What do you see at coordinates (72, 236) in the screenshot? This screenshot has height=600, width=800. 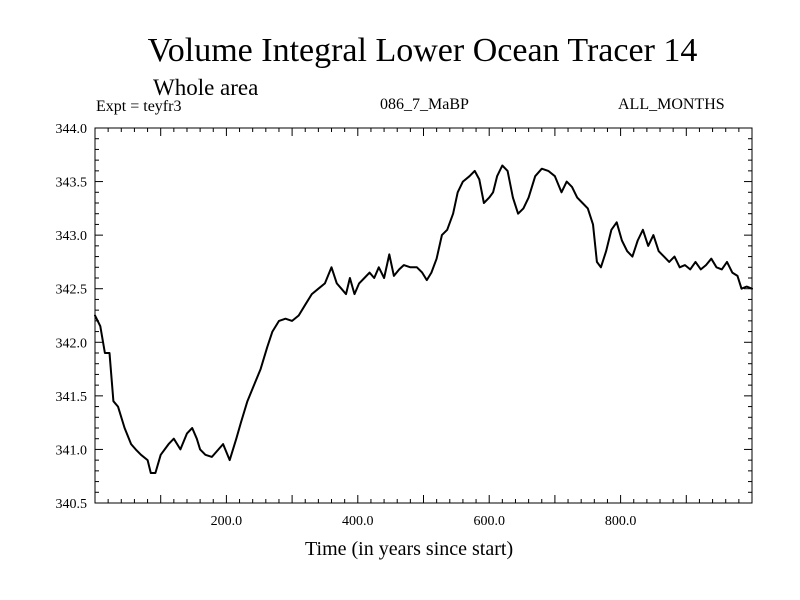 I see `y-tick-label: 343.0` at bounding box center [72, 236].